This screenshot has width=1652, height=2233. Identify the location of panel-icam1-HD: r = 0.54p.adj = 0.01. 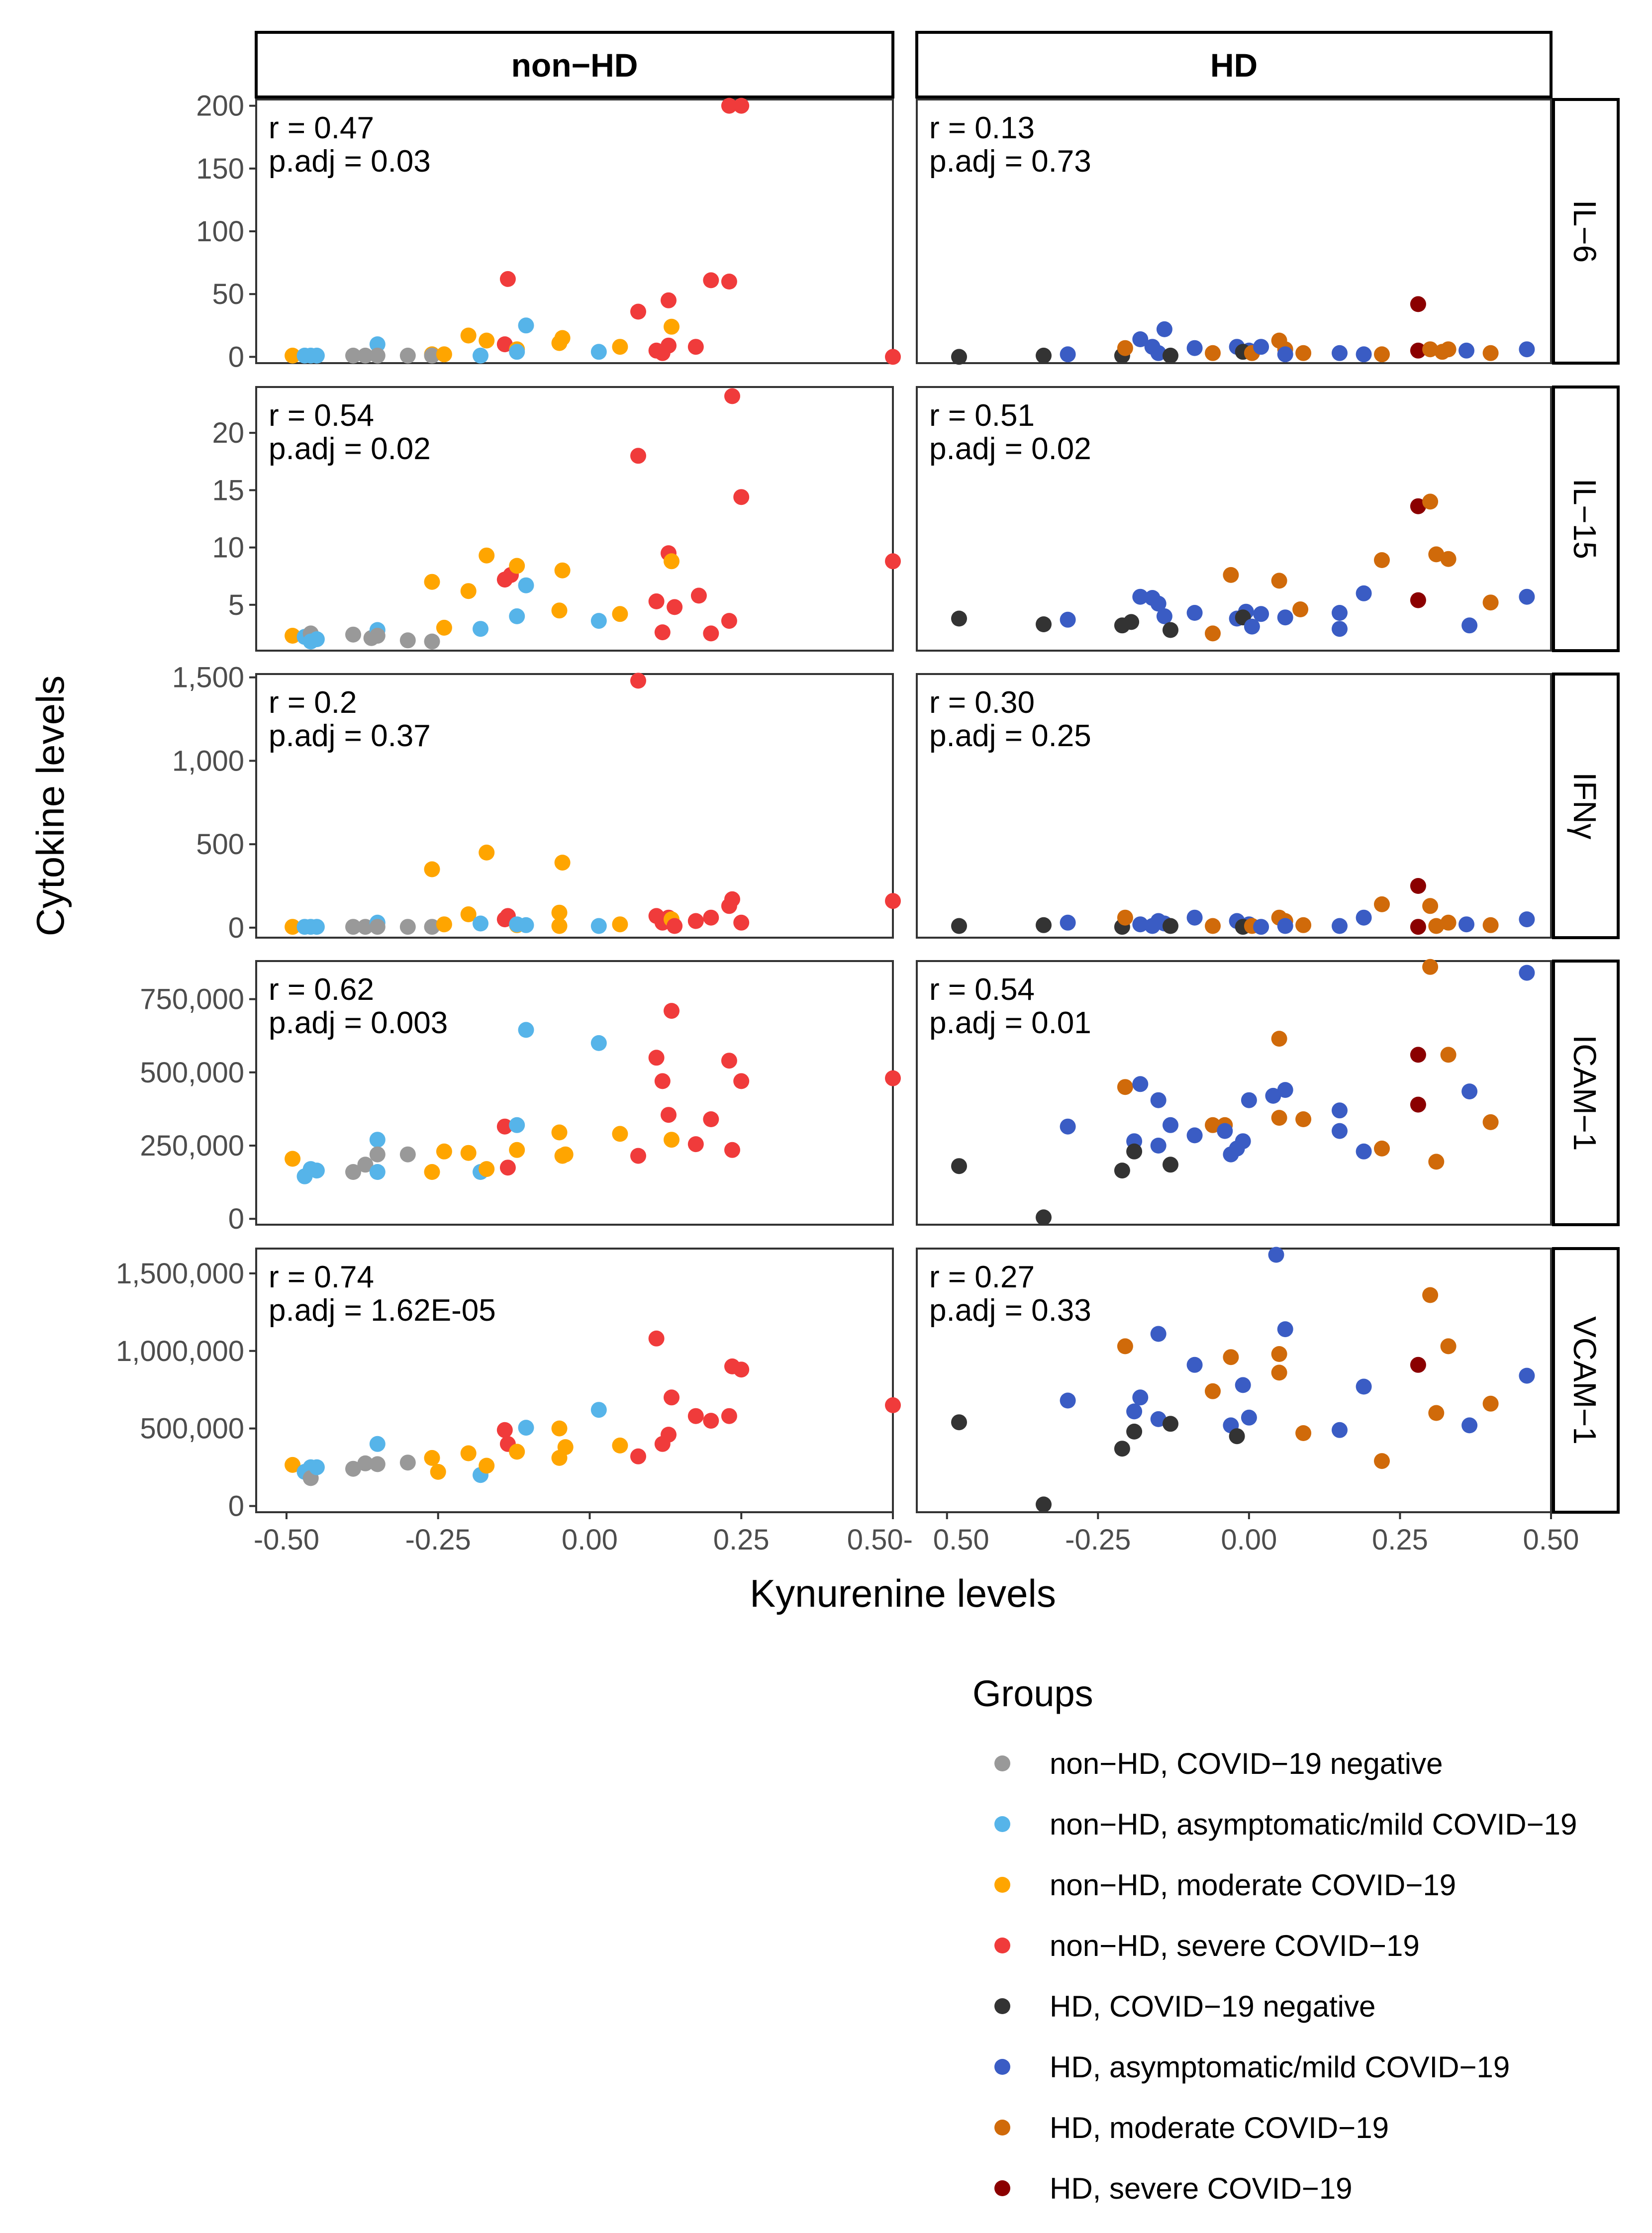
(1234, 1092).